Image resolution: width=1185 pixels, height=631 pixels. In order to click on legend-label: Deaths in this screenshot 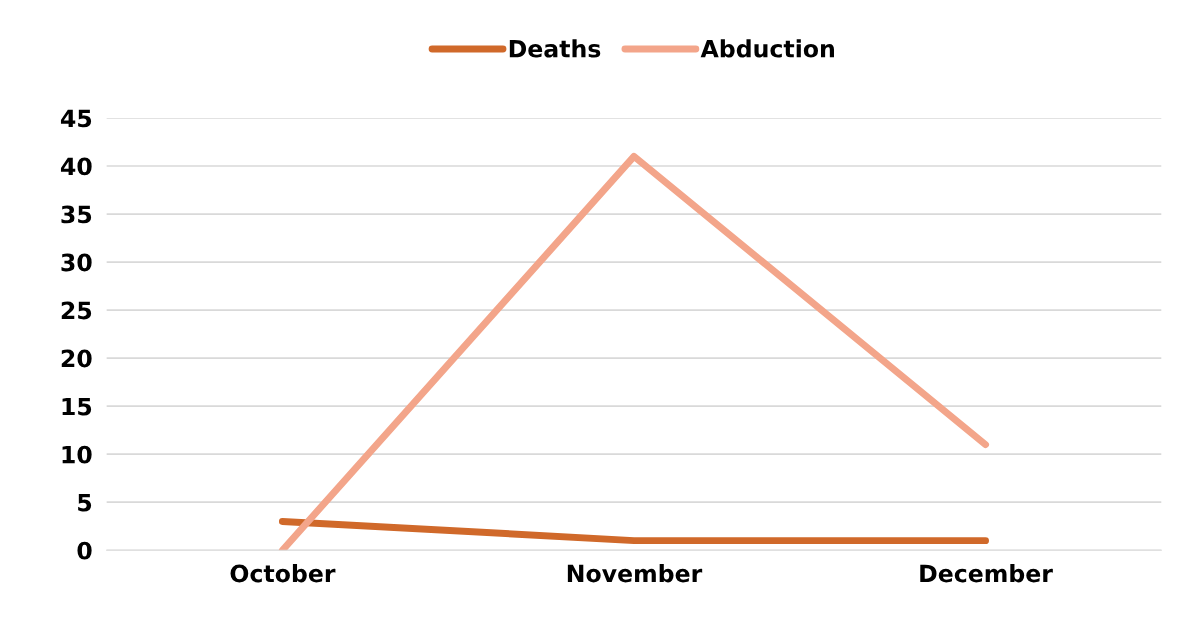, I will do `click(555, 48)`.